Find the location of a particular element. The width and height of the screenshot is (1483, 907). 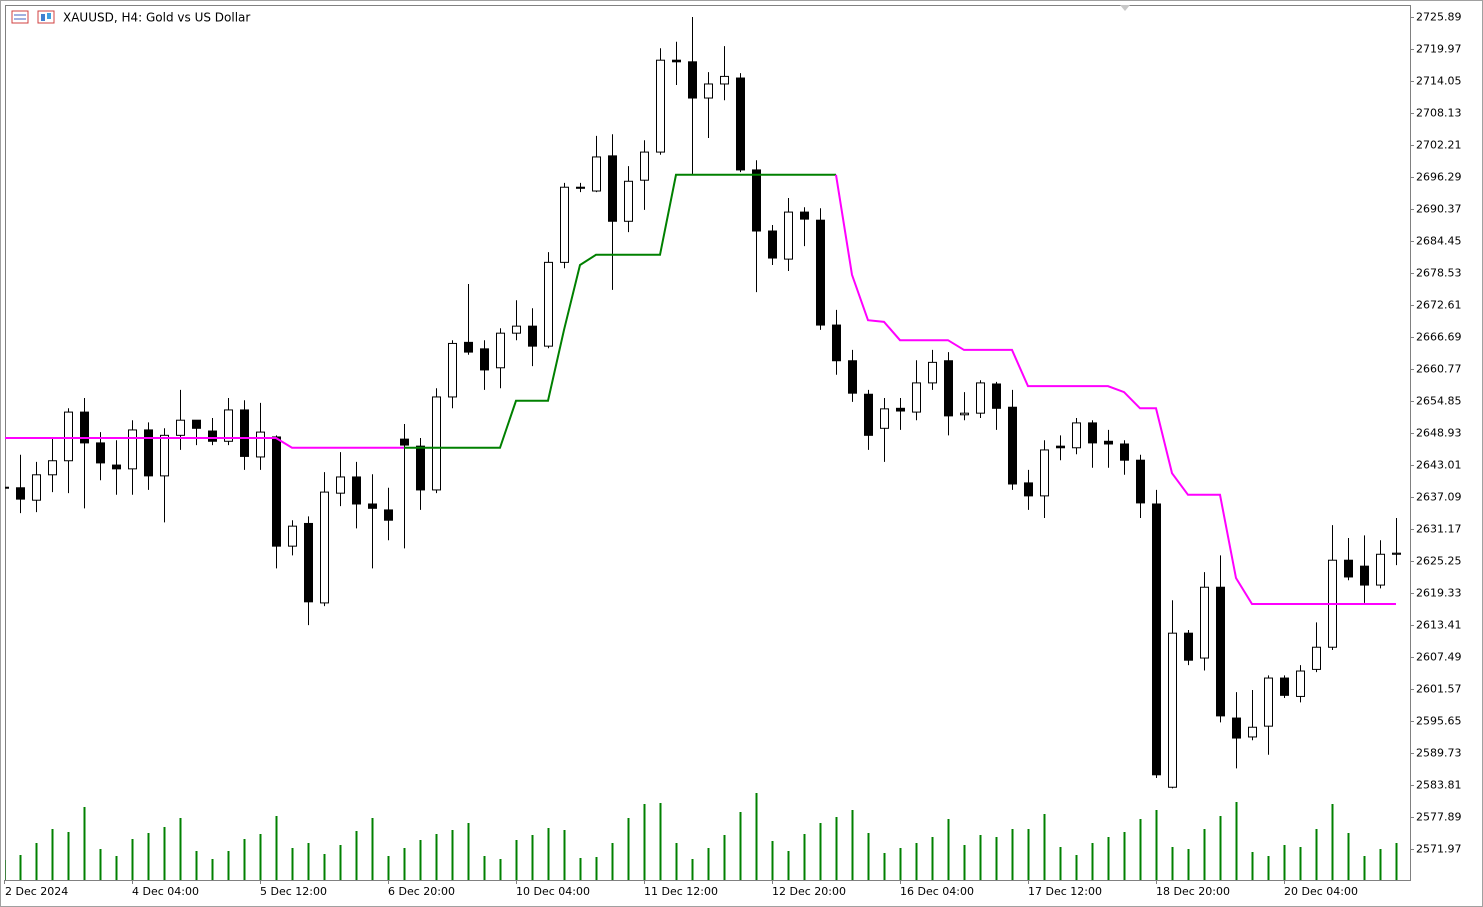

y-tick-label: 2571.97 is located at coordinates (1439, 849).